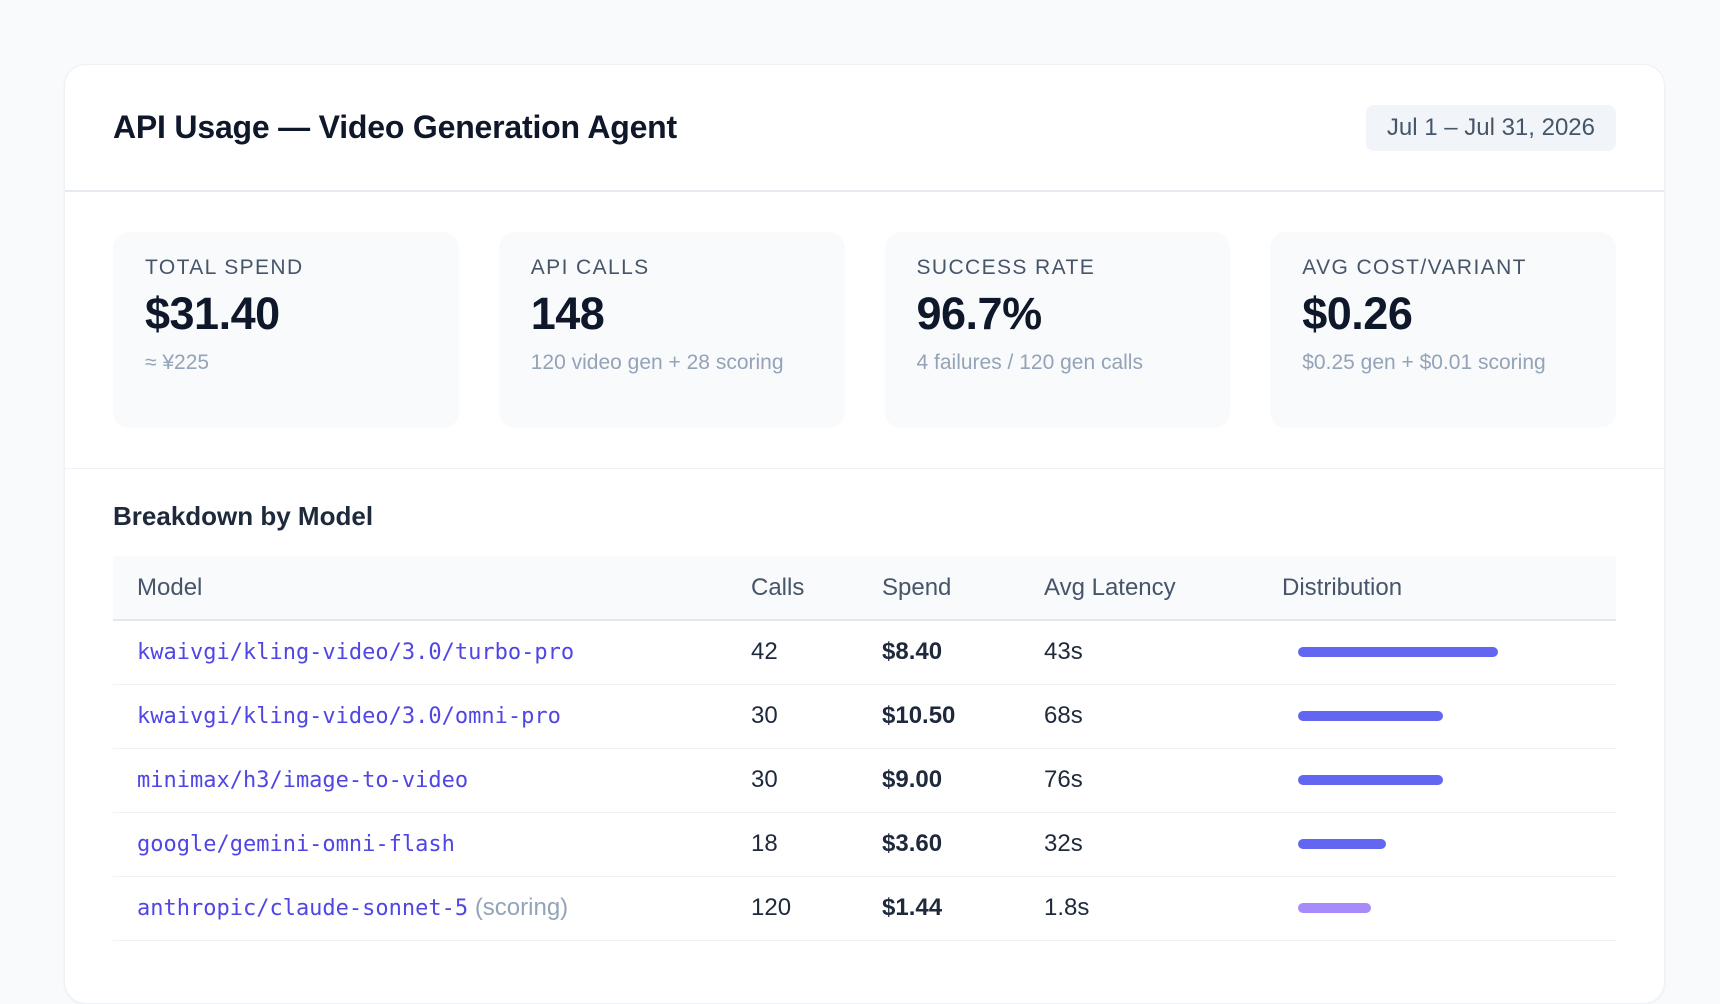 The image size is (1720, 1004). What do you see at coordinates (671, 330) in the screenshot?
I see `stat-api-calls: API CALLS 148 120 video gen + 28 scoring` at bounding box center [671, 330].